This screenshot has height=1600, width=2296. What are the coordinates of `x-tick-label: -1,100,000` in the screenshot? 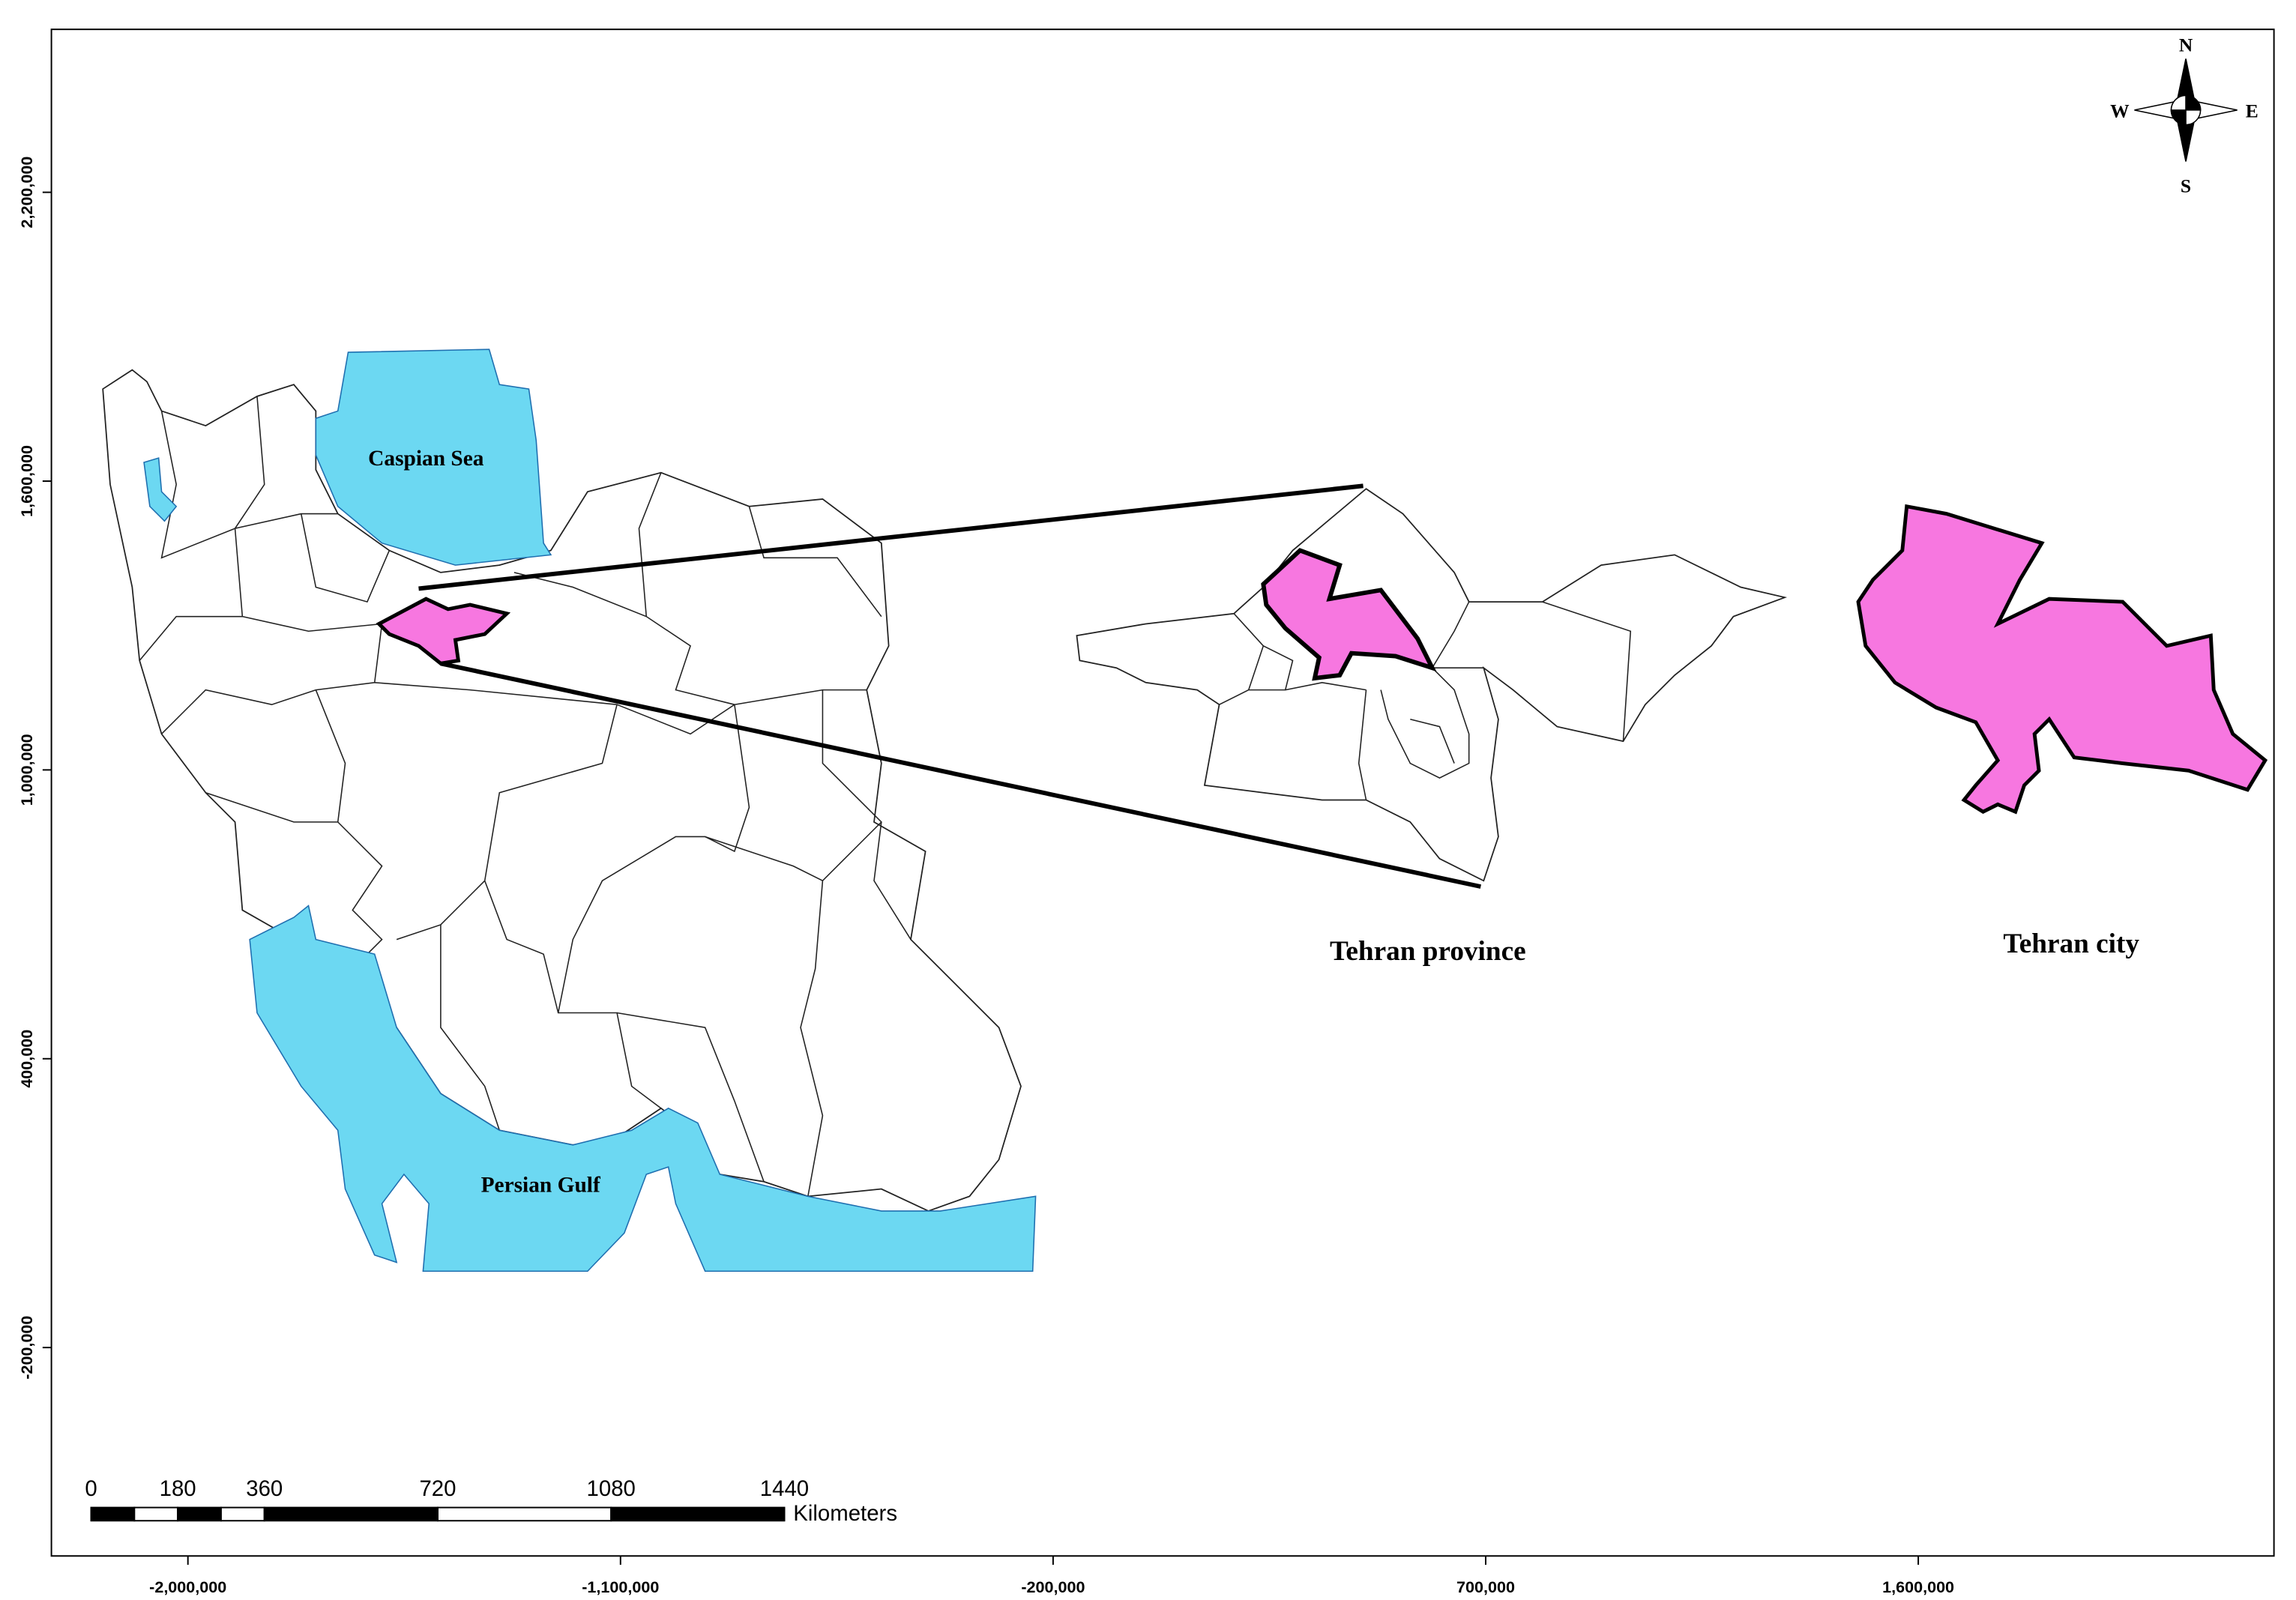 It's located at (621, 1587).